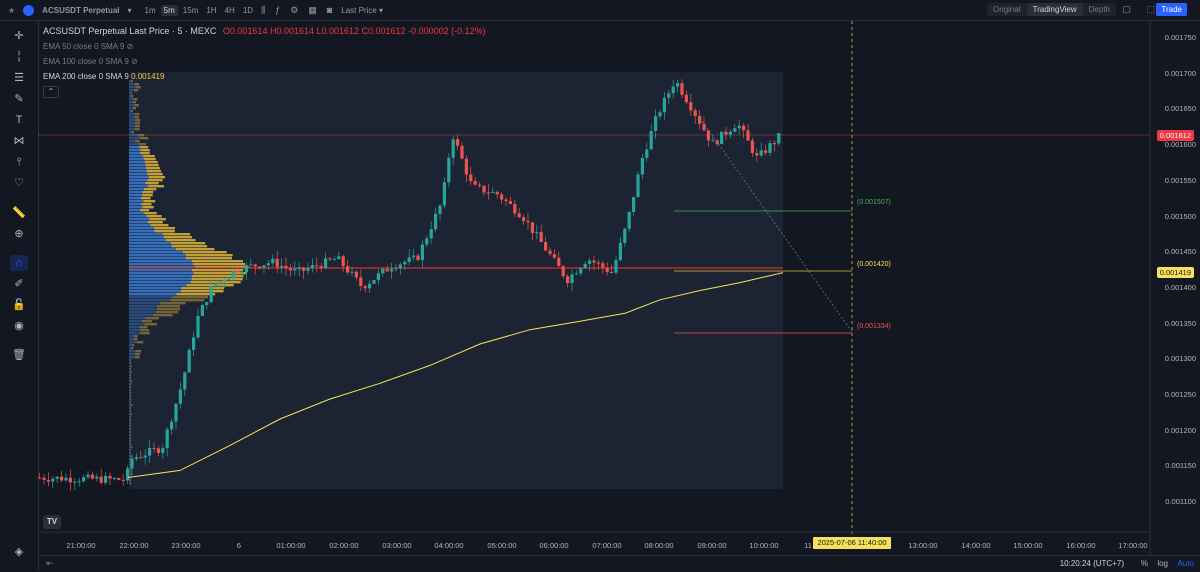 The height and width of the screenshot is (572, 1200). I want to click on legend-ema200: EMA 200 close 0 SMA 9 0.001419, so click(264, 76).